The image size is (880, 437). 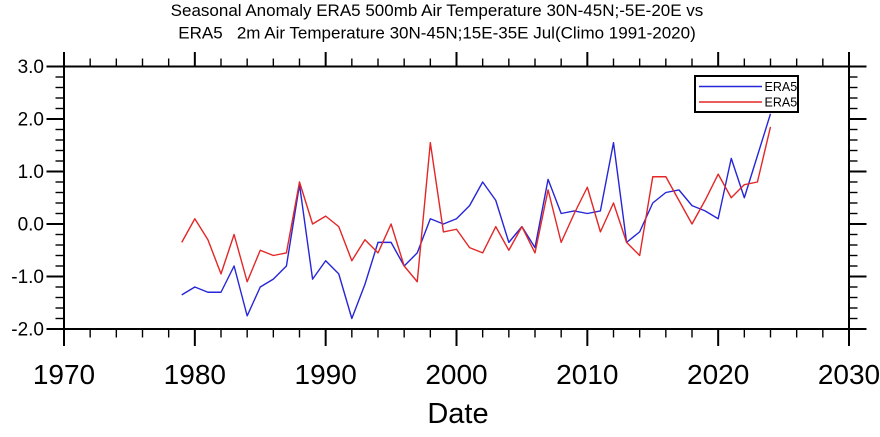 What do you see at coordinates (31, 225) in the screenshot?
I see `y-tick-label: 0.0` at bounding box center [31, 225].